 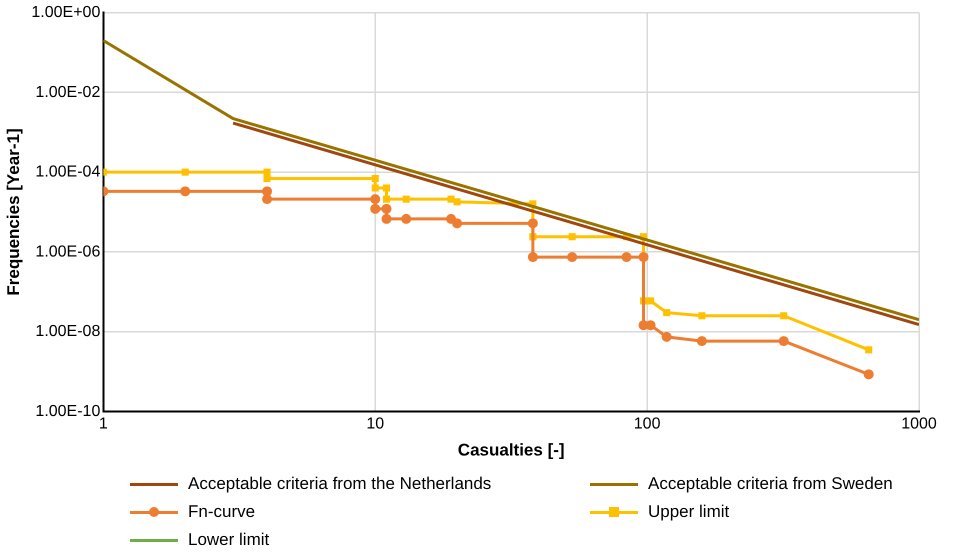 What do you see at coordinates (647, 423) in the screenshot?
I see `x-tick-label: 100` at bounding box center [647, 423].